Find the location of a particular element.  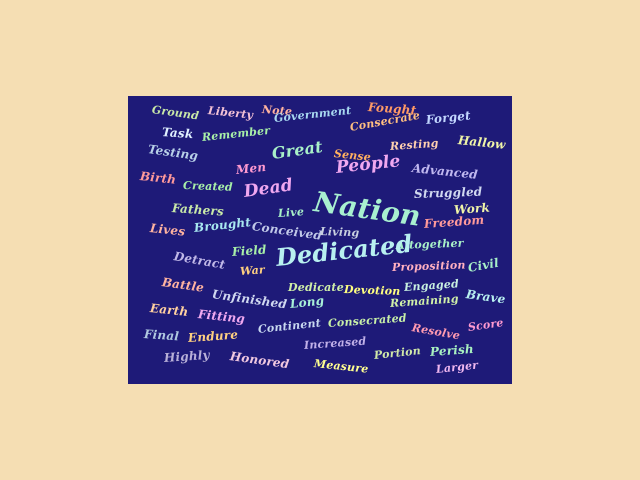

word-fitting: Fitting is located at coordinates (221, 316).